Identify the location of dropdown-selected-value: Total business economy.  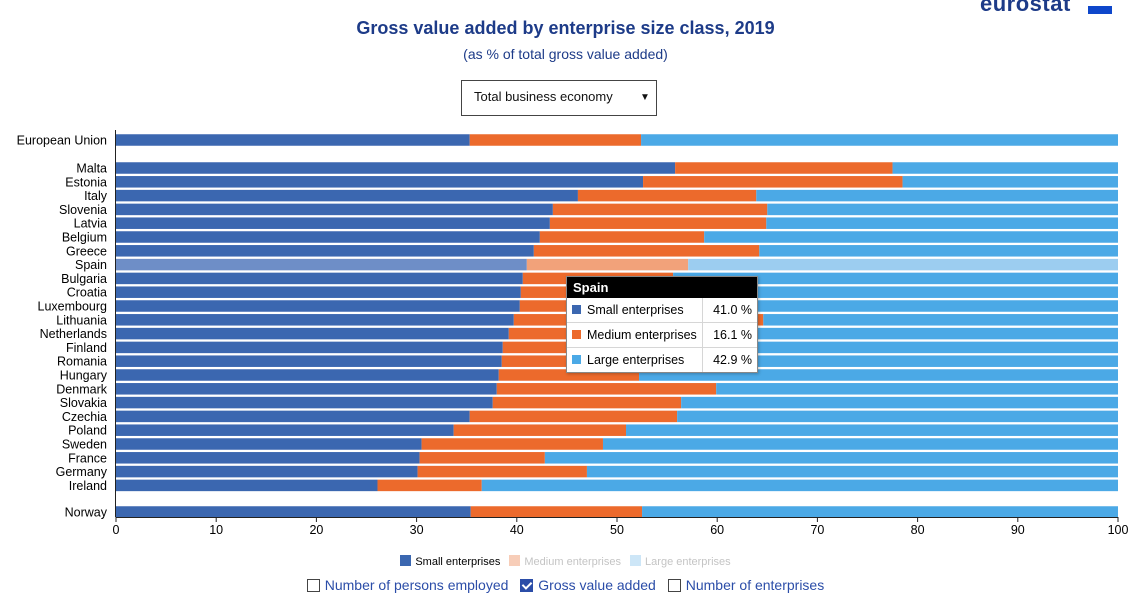
(543, 96).